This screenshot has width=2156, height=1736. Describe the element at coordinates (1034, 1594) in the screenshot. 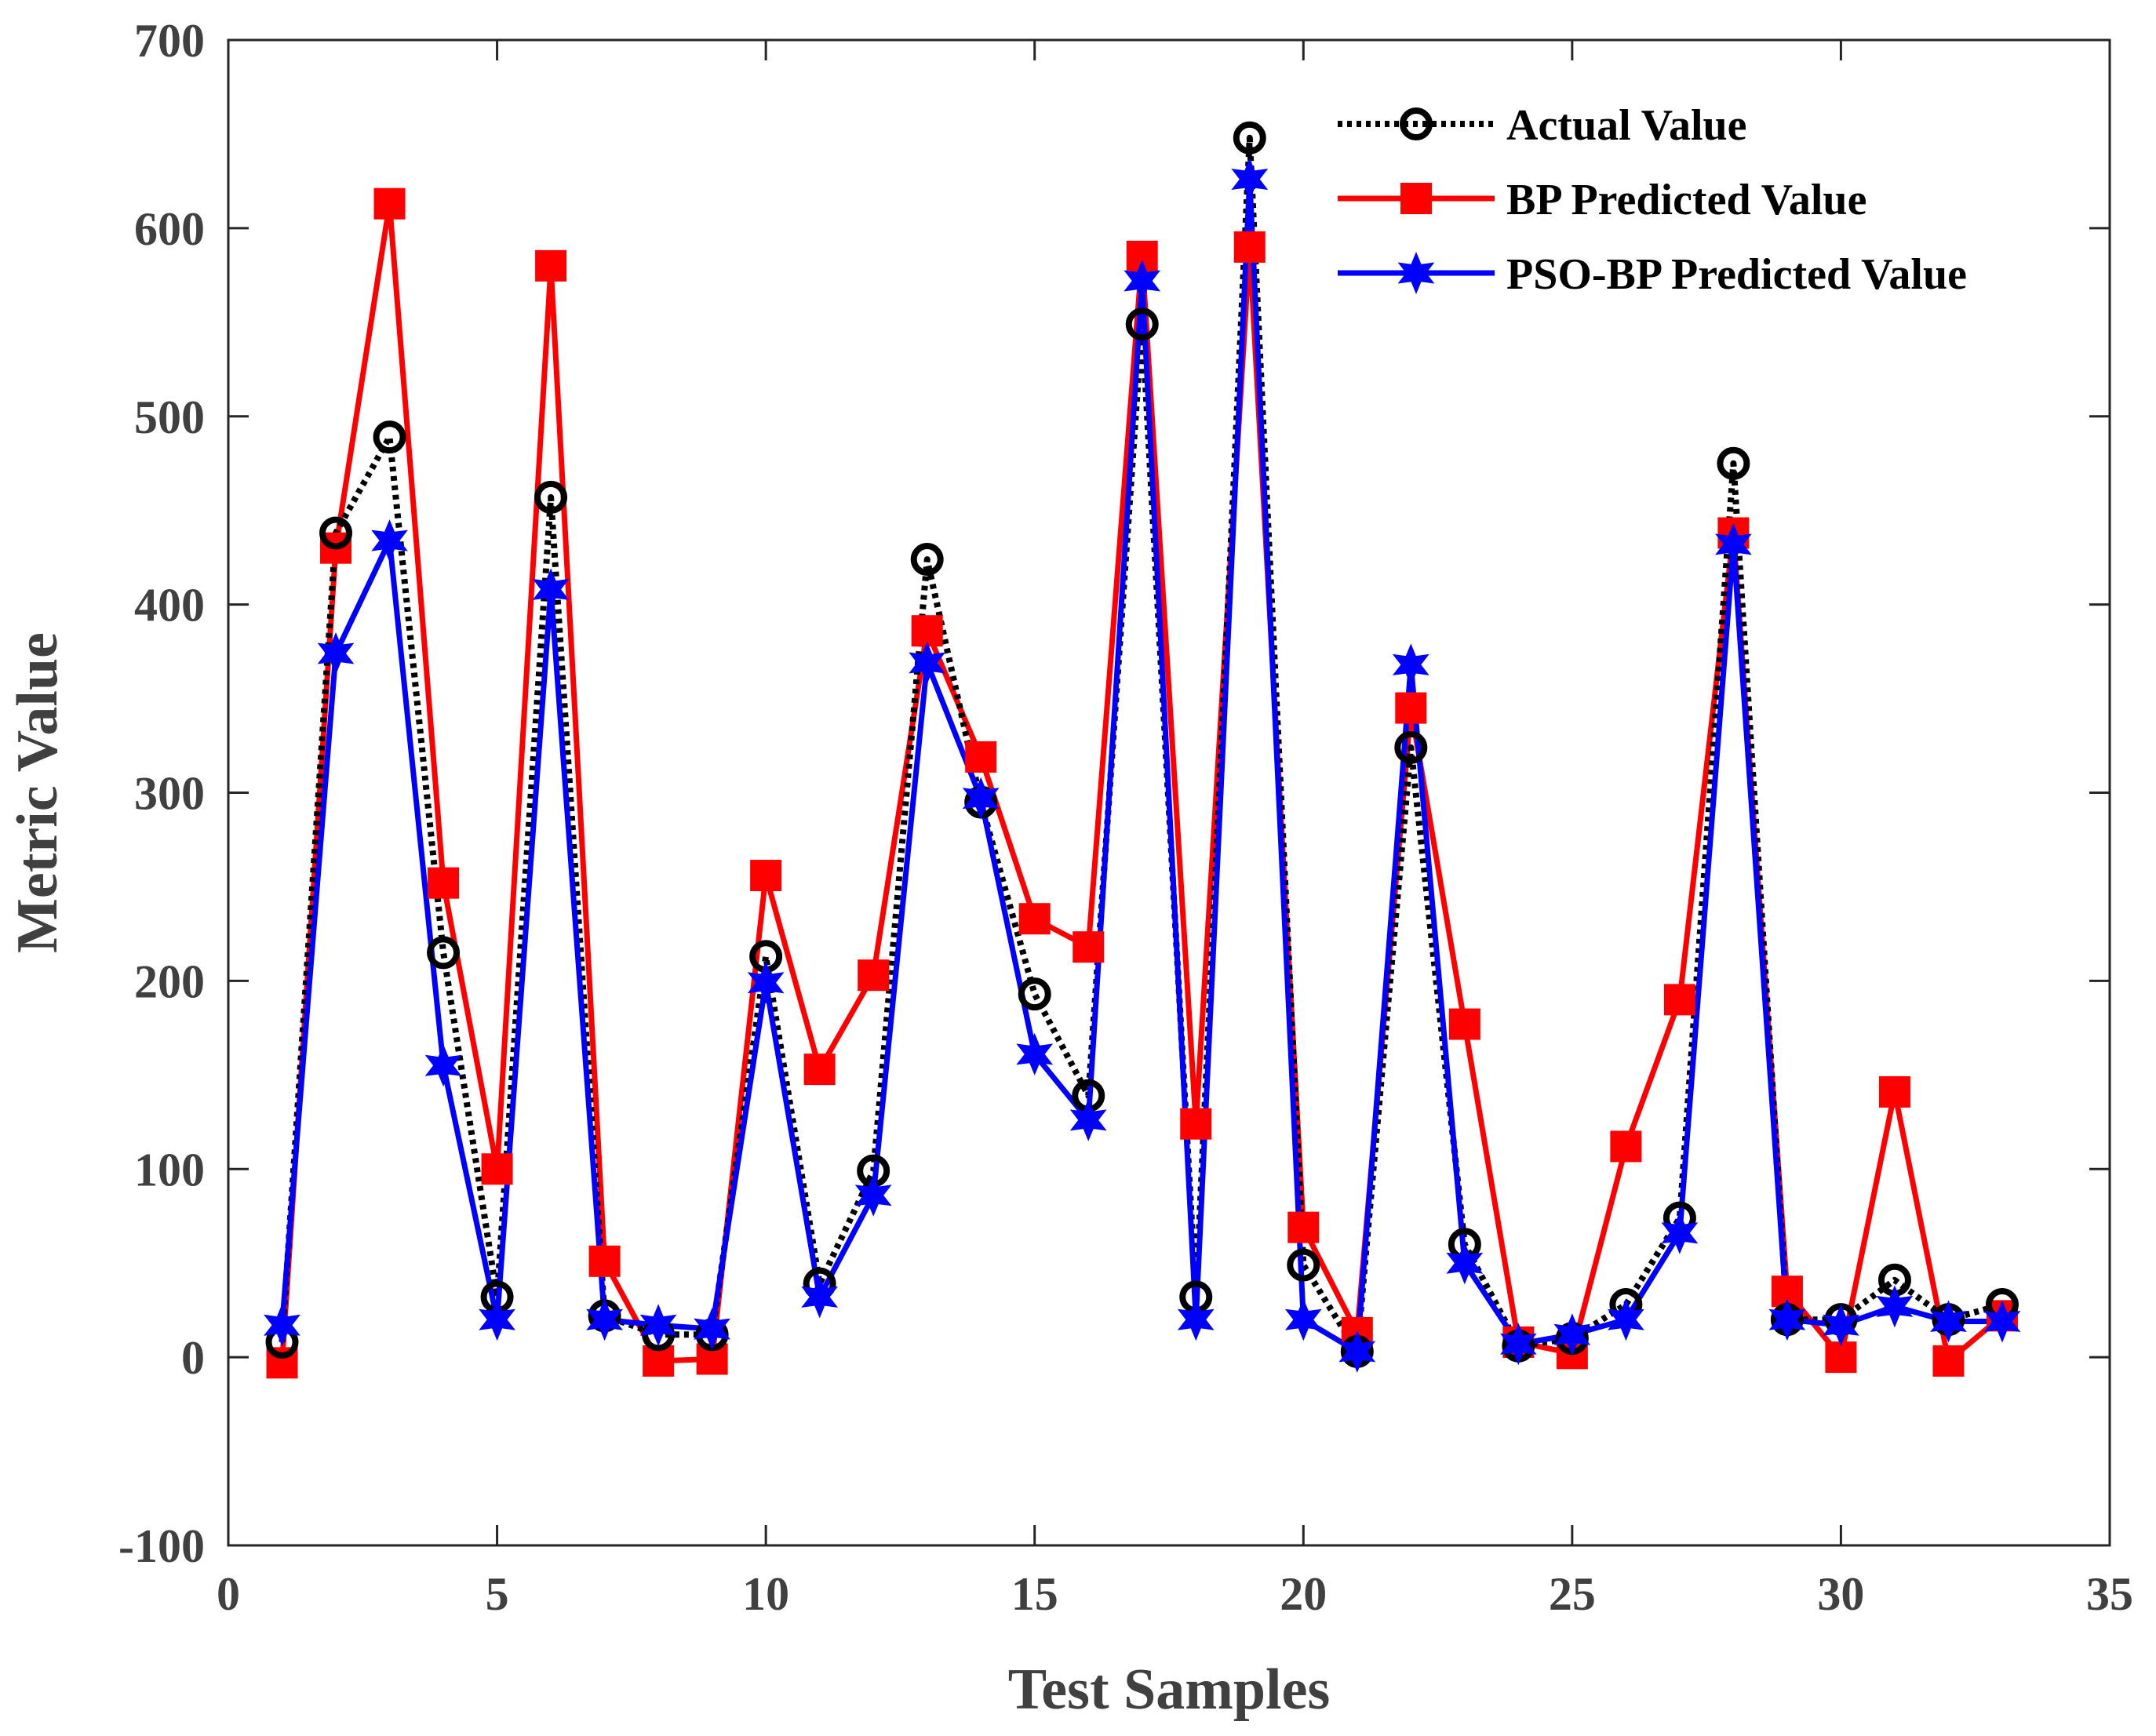

I see `x-tick-label: 15` at that location.